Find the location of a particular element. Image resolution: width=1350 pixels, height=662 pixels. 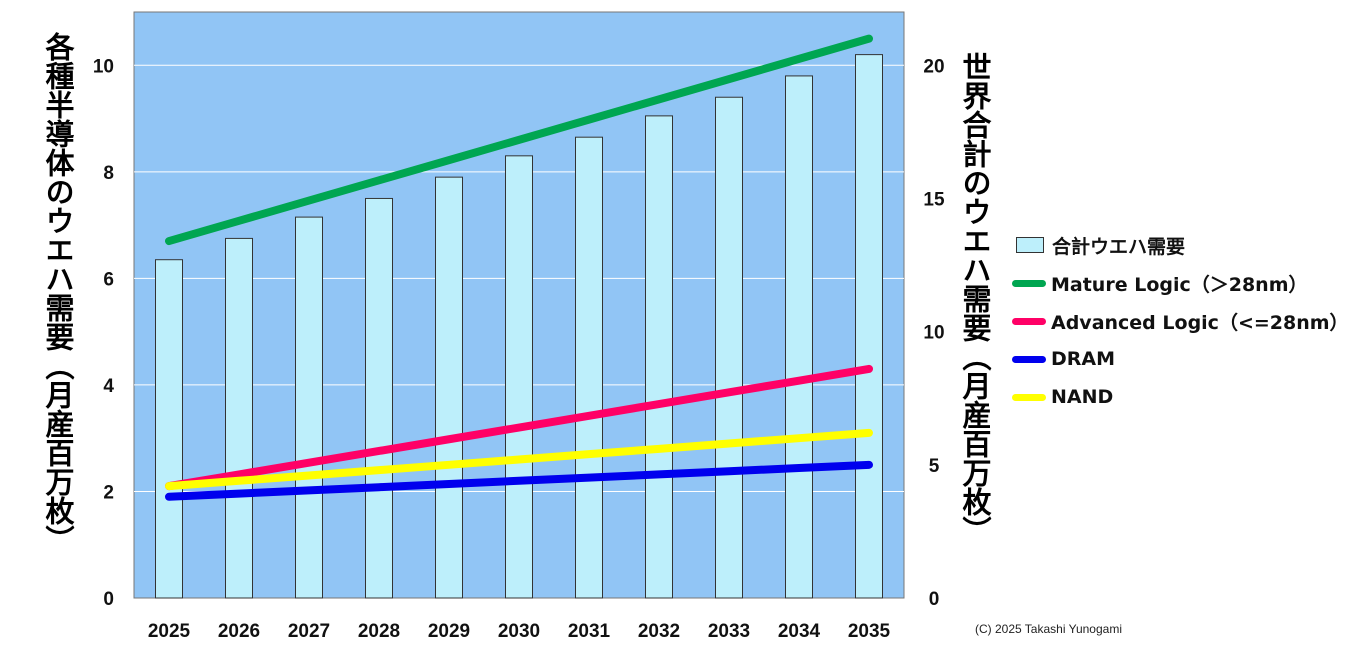

line-advanced-logic is located at coordinates (519, 427).